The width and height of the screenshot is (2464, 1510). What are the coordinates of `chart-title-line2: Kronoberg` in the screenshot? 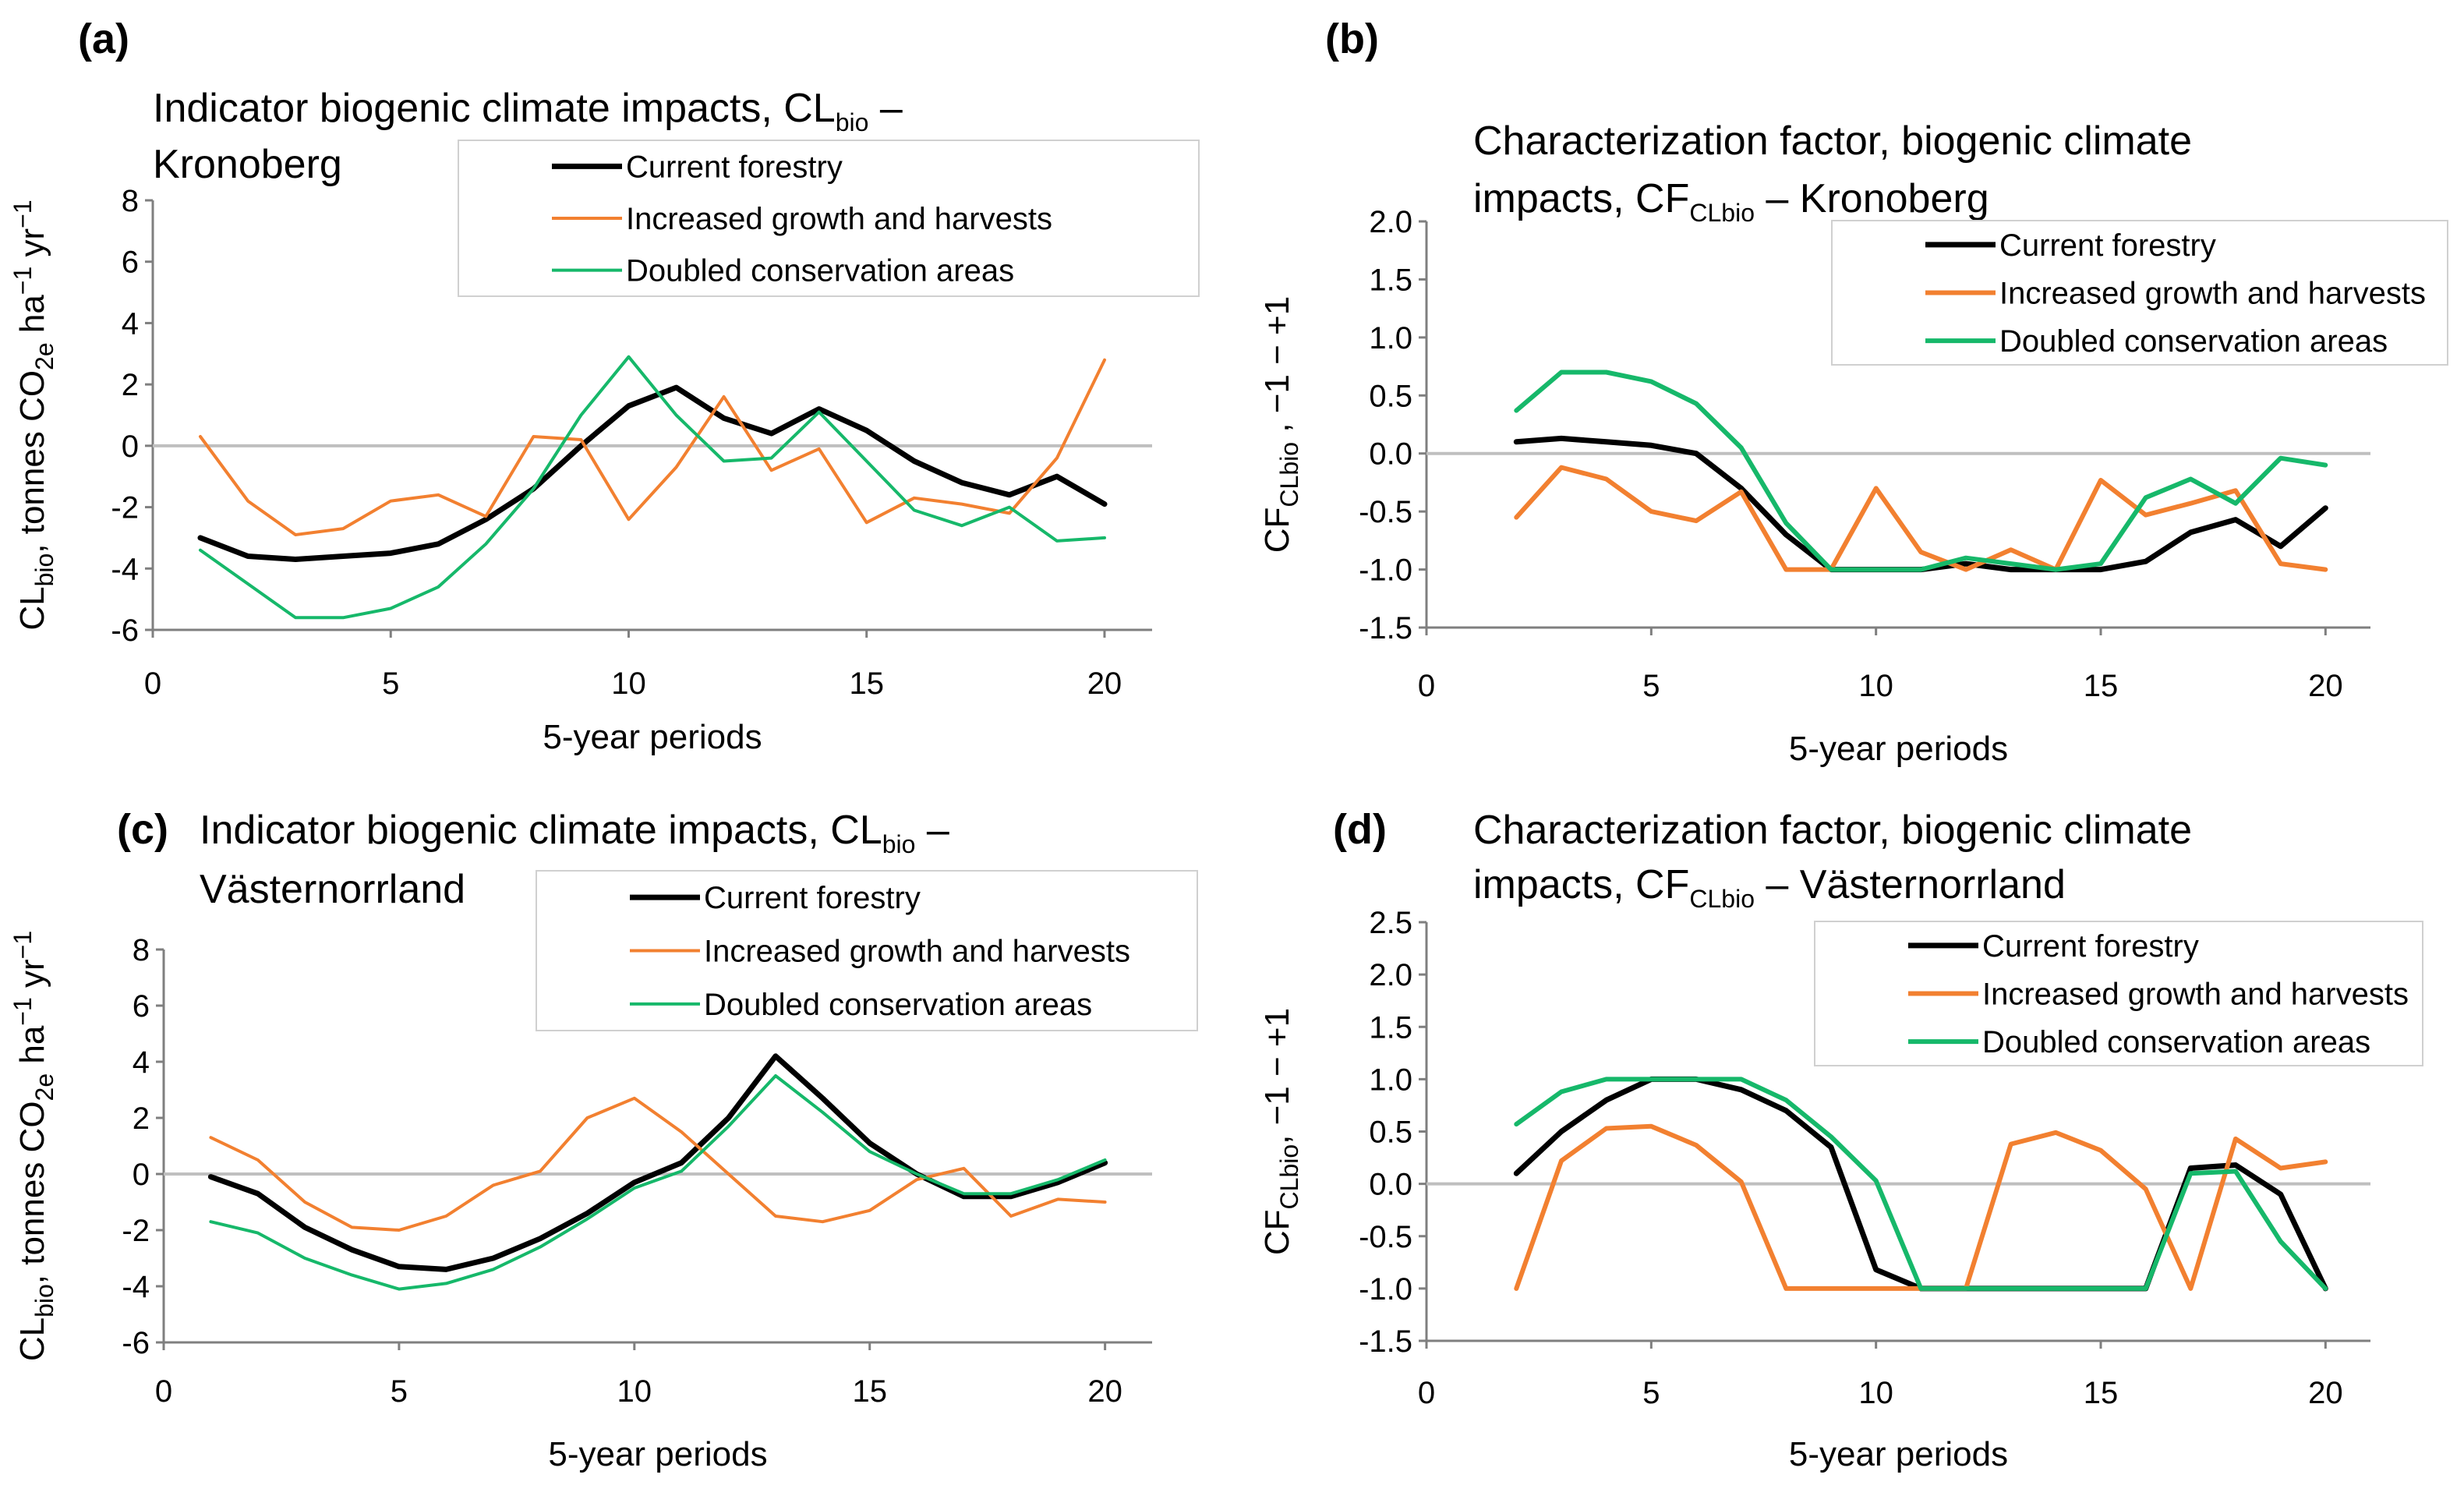 It's located at (247, 164).